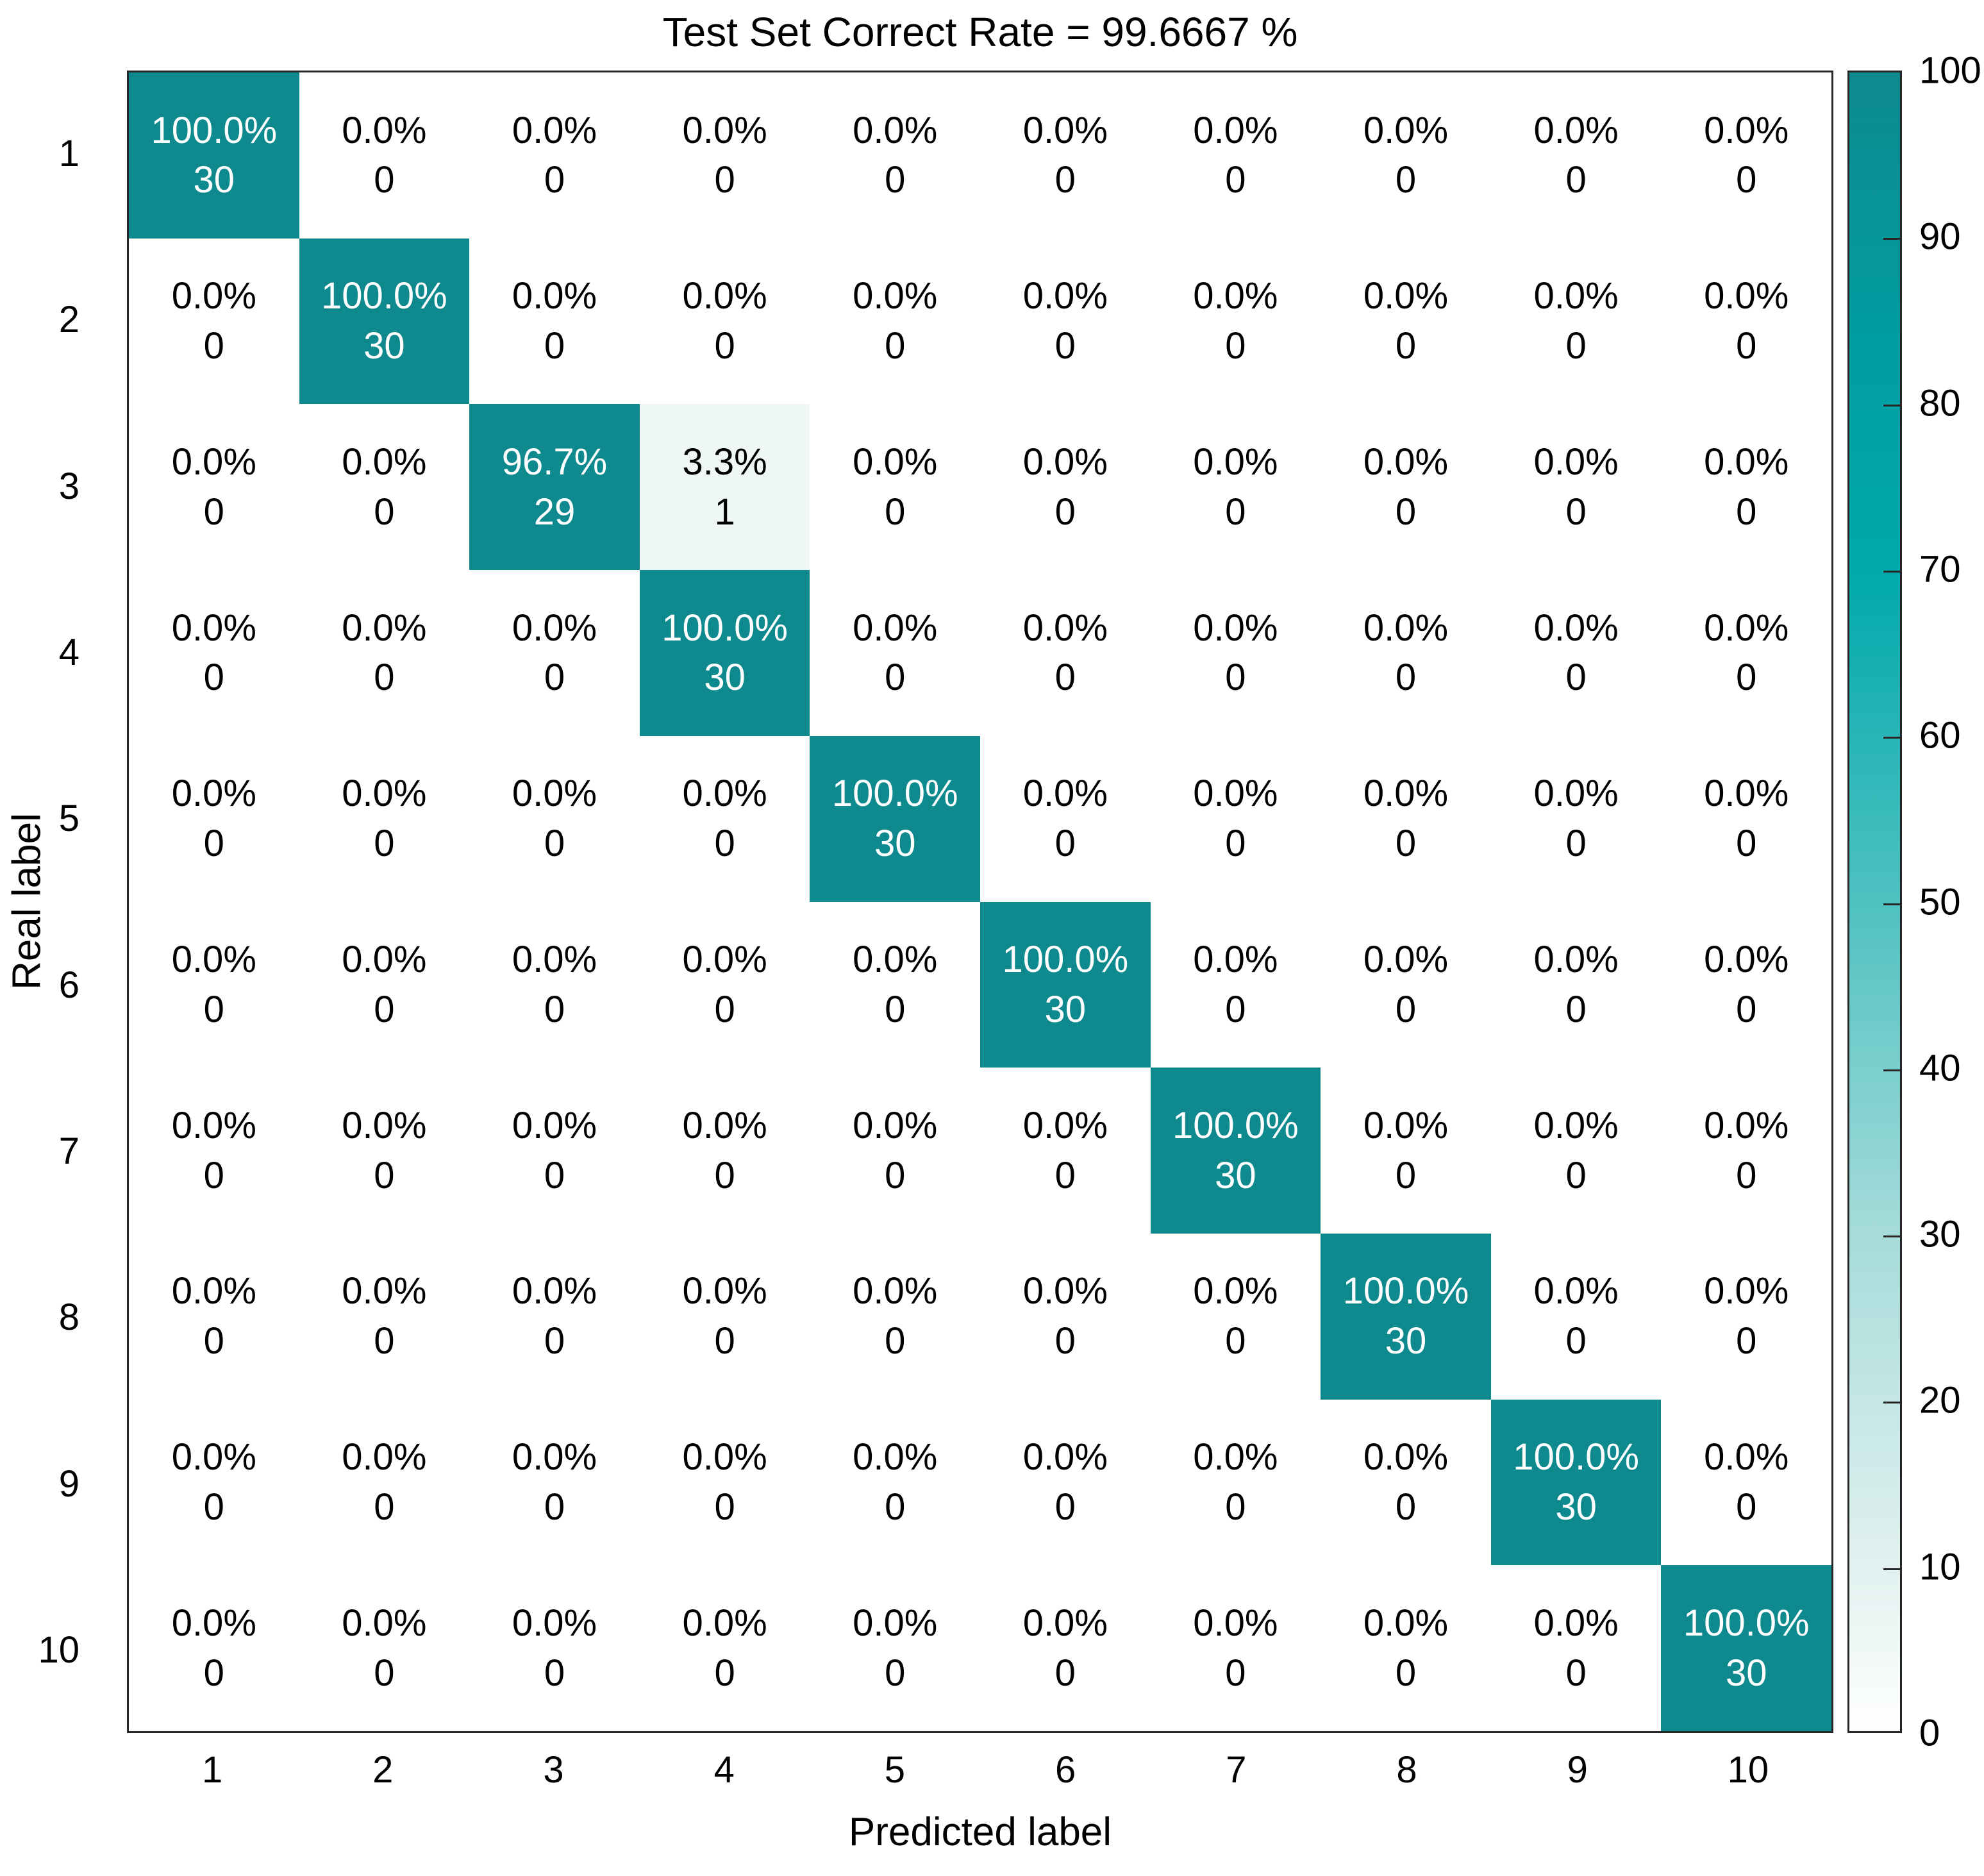  I want to click on y-tick-label: 8, so click(68, 1317).